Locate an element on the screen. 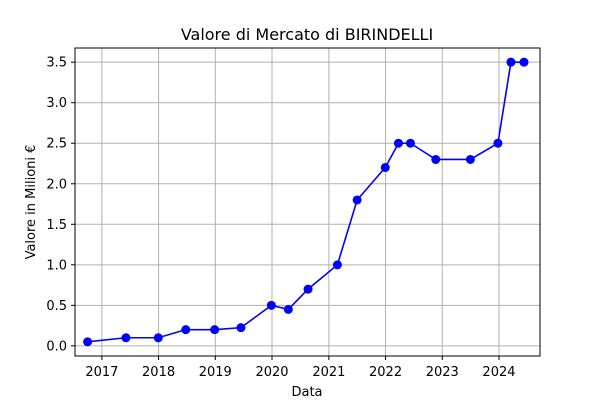 Image resolution: width=600 pixels, height=400 pixels. chart-title: Valore di Mercato di BIRINDELLI is located at coordinates (307, 34).